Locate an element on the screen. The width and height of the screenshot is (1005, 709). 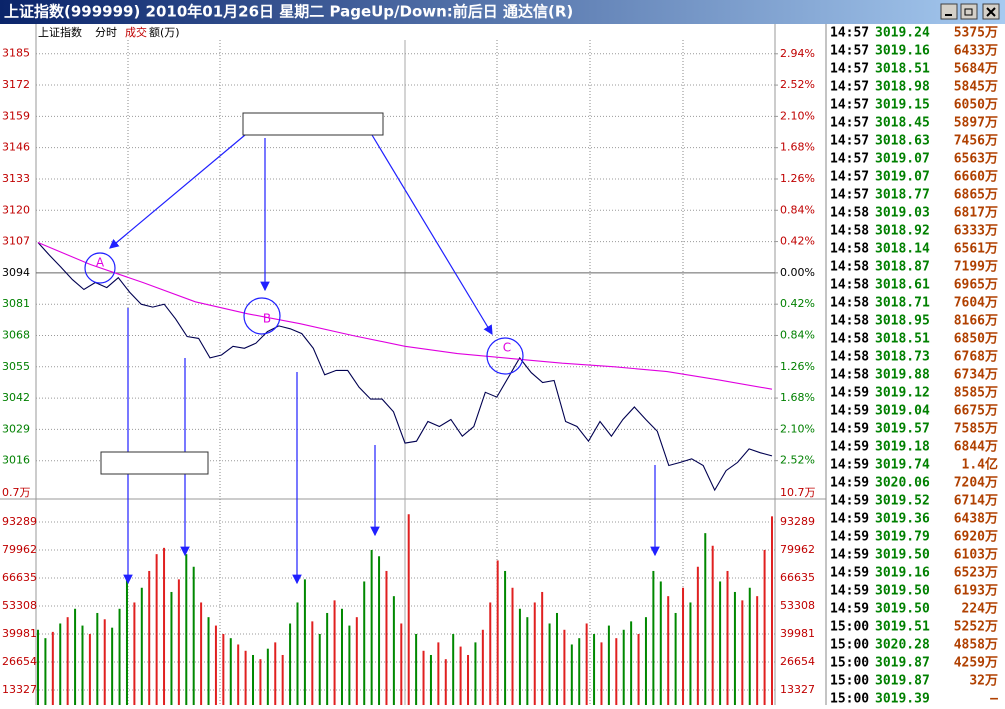
annotation: C is located at coordinates (507, 348).